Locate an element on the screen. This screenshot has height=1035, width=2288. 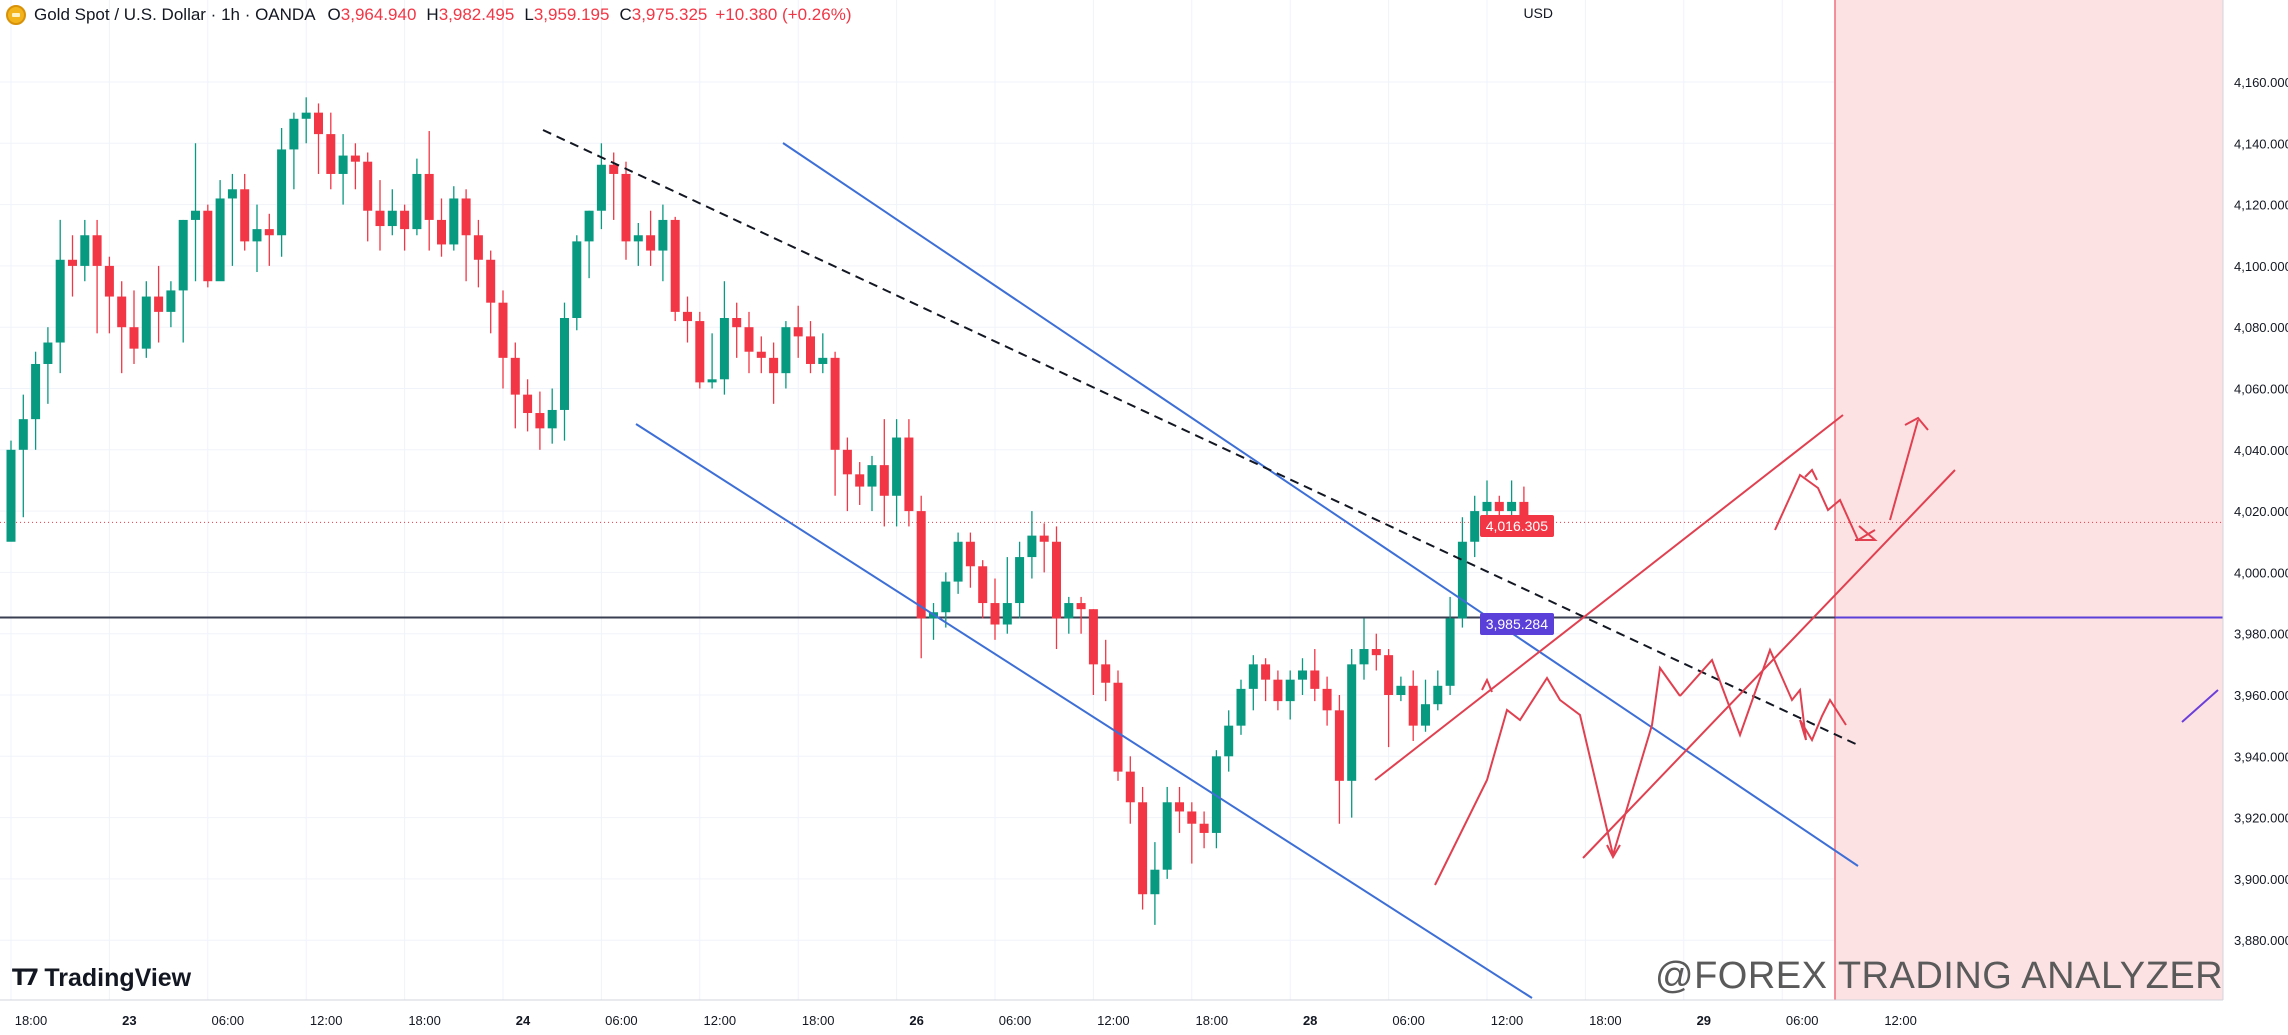
projection-arrowhead-down is located at coordinates (1866, 533).